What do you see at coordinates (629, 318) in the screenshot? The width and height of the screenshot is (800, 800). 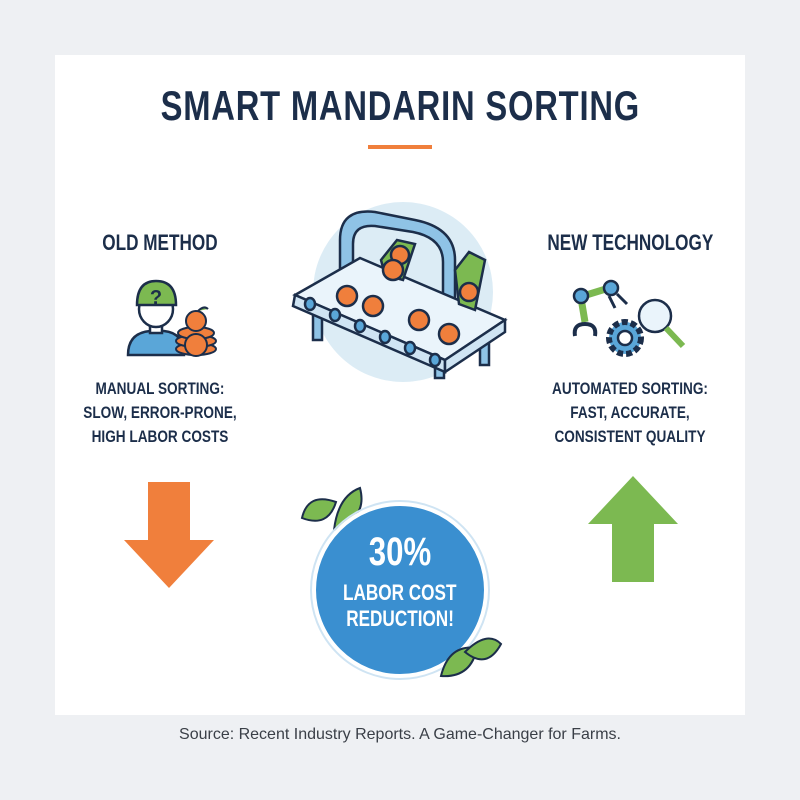 I see `robot-arm-icon` at bounding box center [629, 318].